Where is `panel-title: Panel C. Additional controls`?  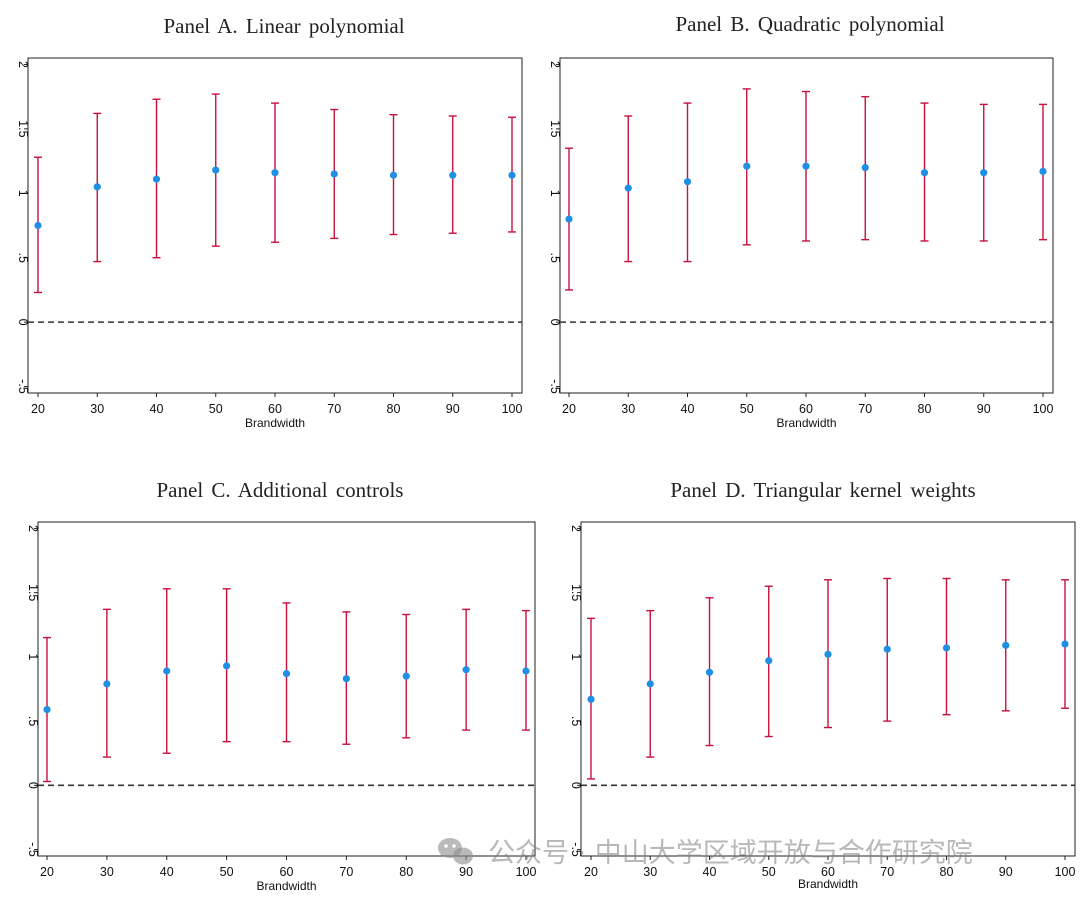
panel-title: Panel C. Additional controls is located at coordinates (280, 490).